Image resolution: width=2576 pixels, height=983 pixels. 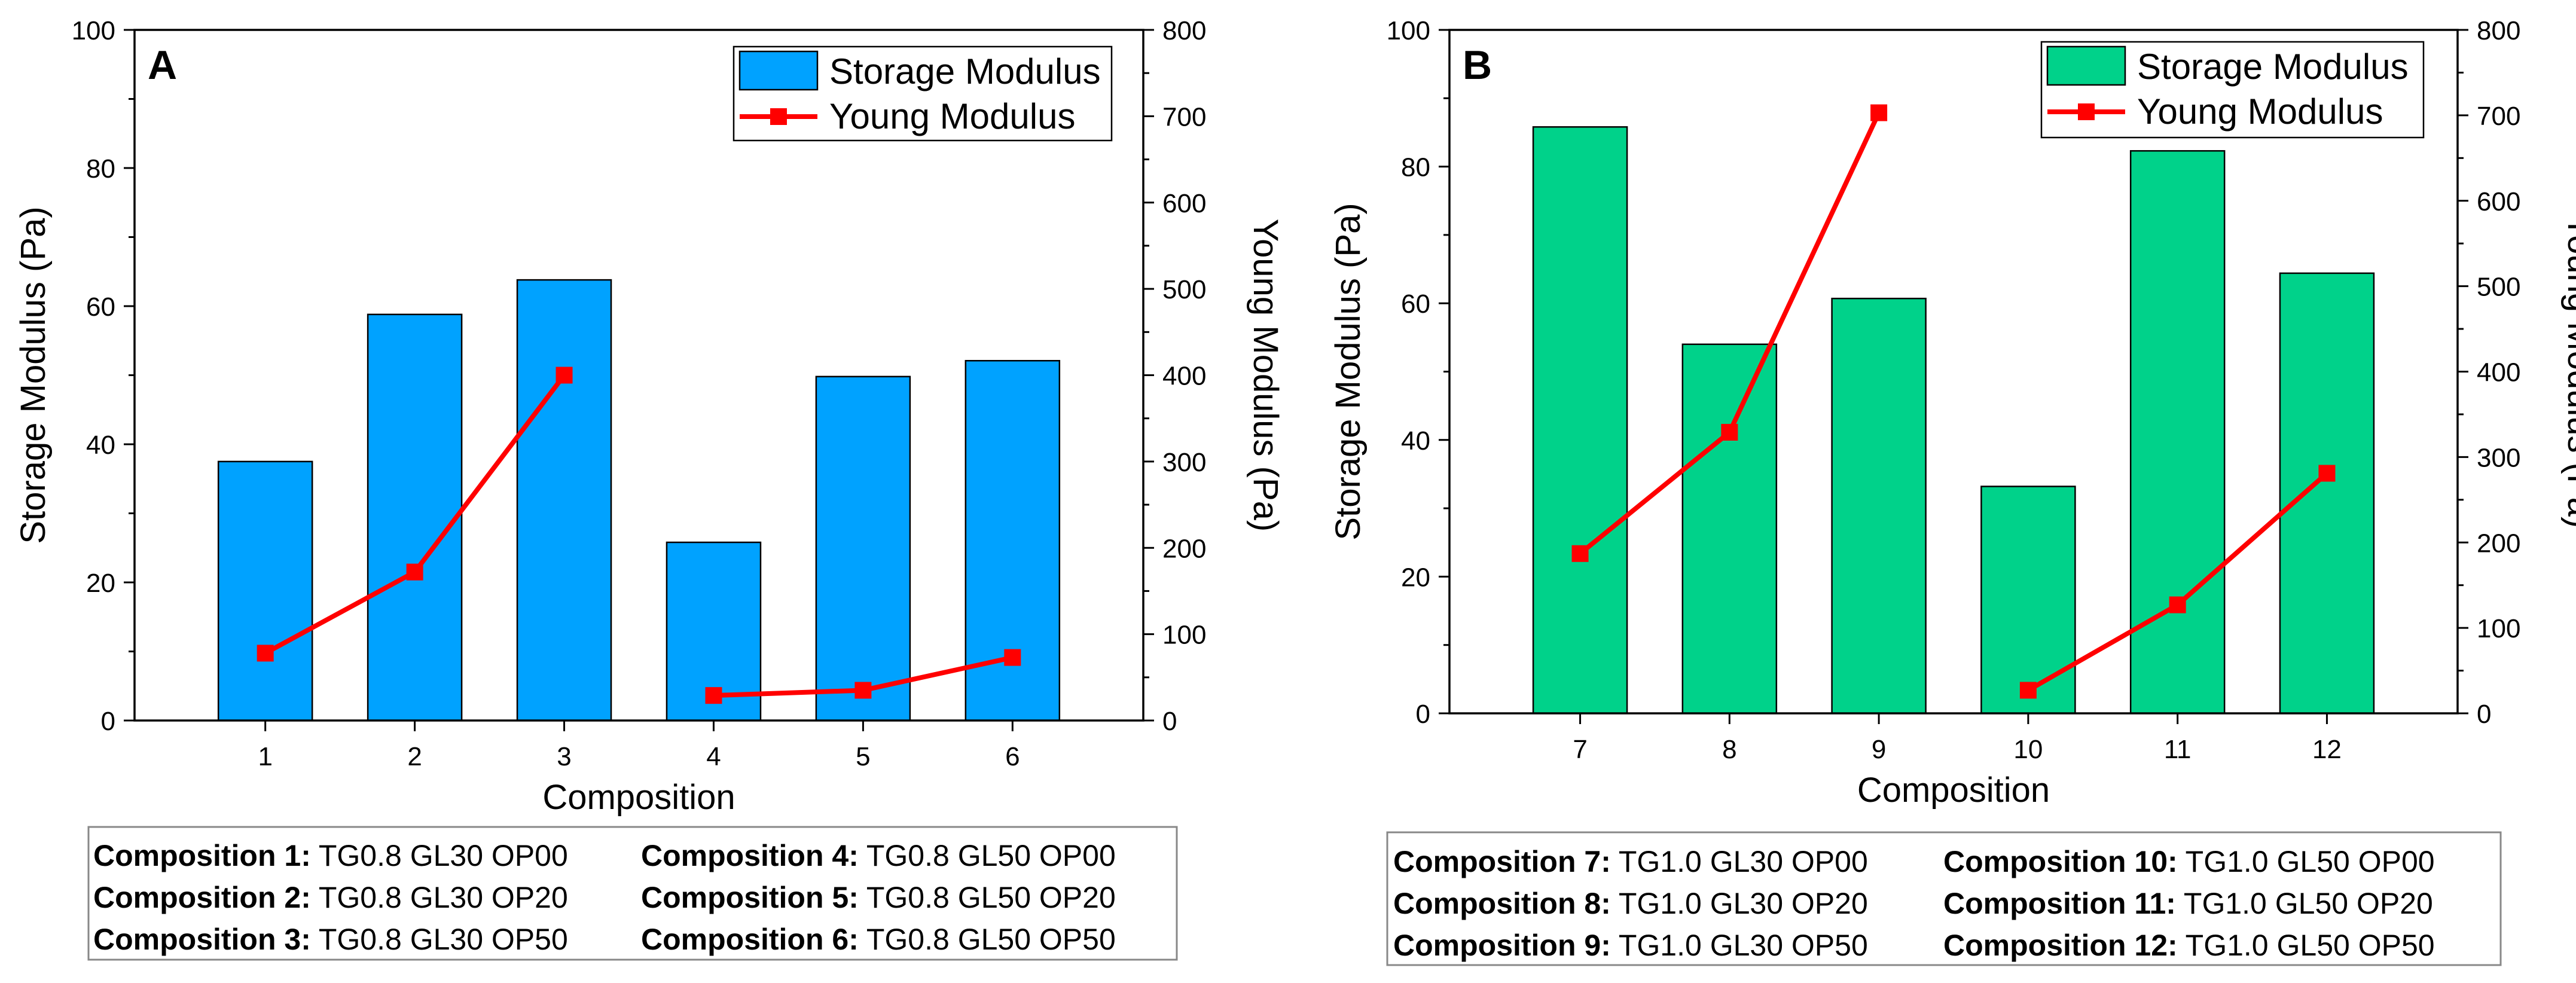 What do you see at coordinates (750, 940) in the screenshot?
I see `composition-label: Composition 6:` at bounding box center [750, 940].